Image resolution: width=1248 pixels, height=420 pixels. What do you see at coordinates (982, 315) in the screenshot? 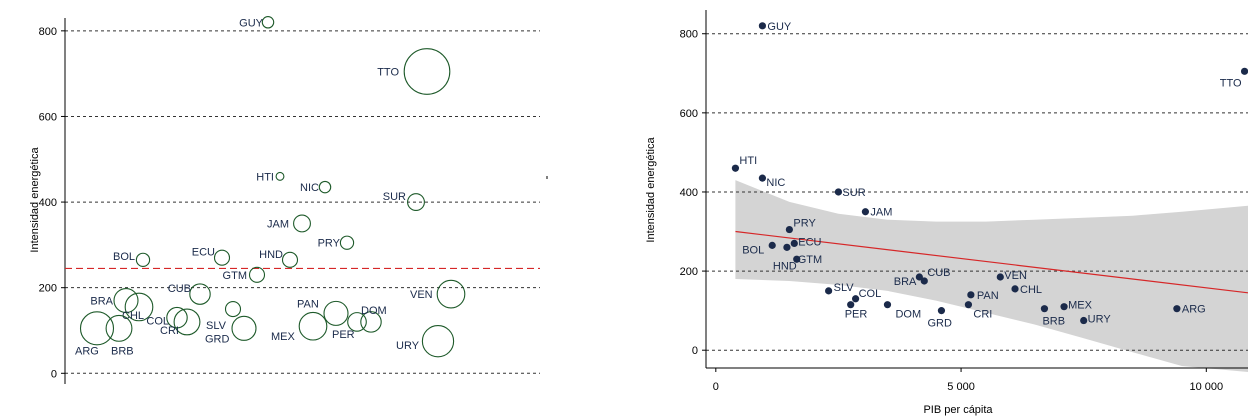
I see `right-point-label: CRI` at bounding box center [982, 315].